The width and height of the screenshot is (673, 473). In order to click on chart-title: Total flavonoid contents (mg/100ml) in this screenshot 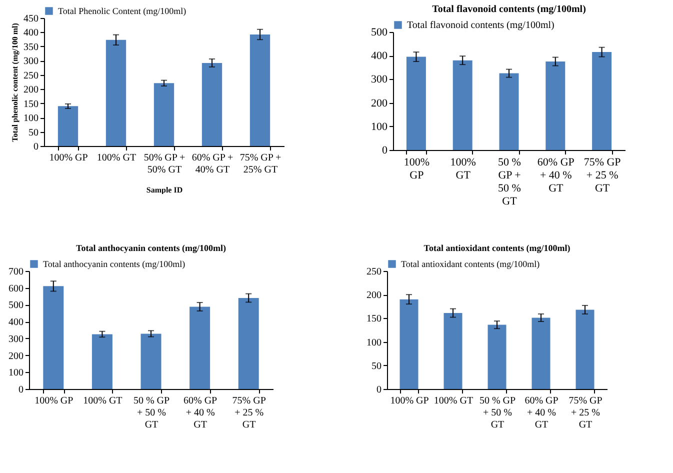, I will do `click(509, 9)`.